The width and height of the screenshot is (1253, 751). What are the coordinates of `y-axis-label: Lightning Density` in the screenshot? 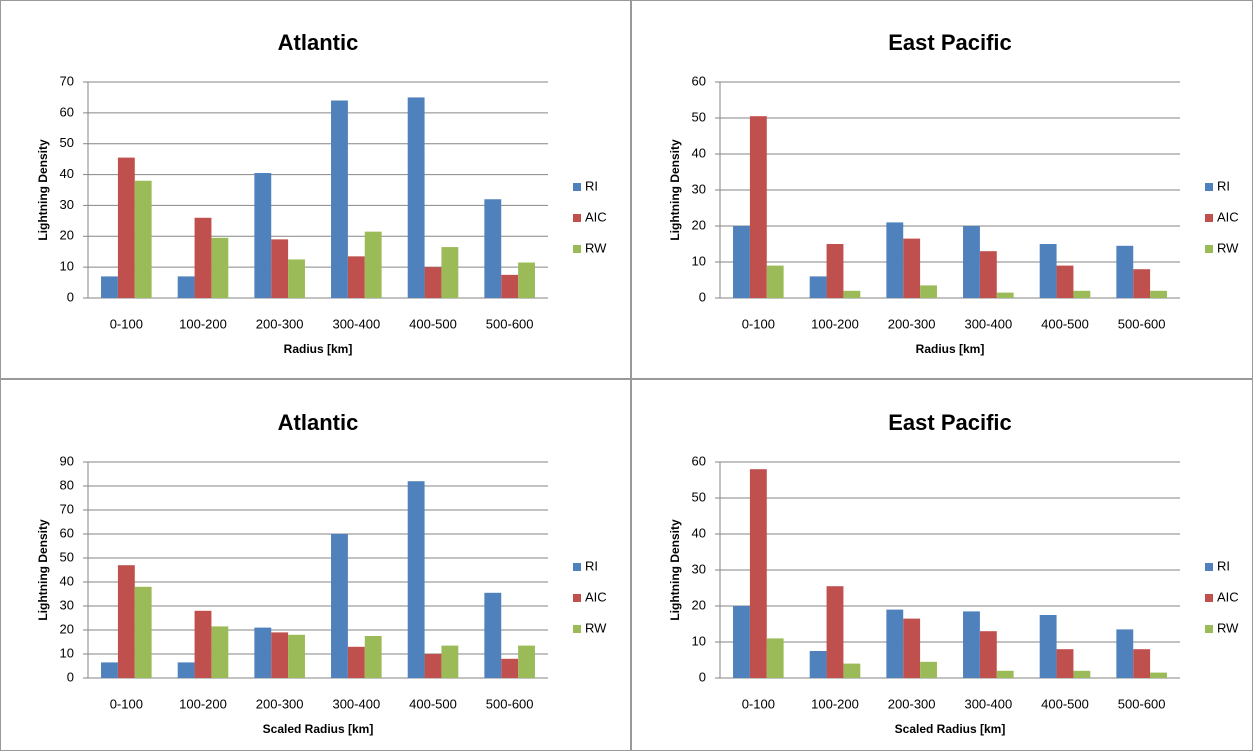 It's located at (43, 190).